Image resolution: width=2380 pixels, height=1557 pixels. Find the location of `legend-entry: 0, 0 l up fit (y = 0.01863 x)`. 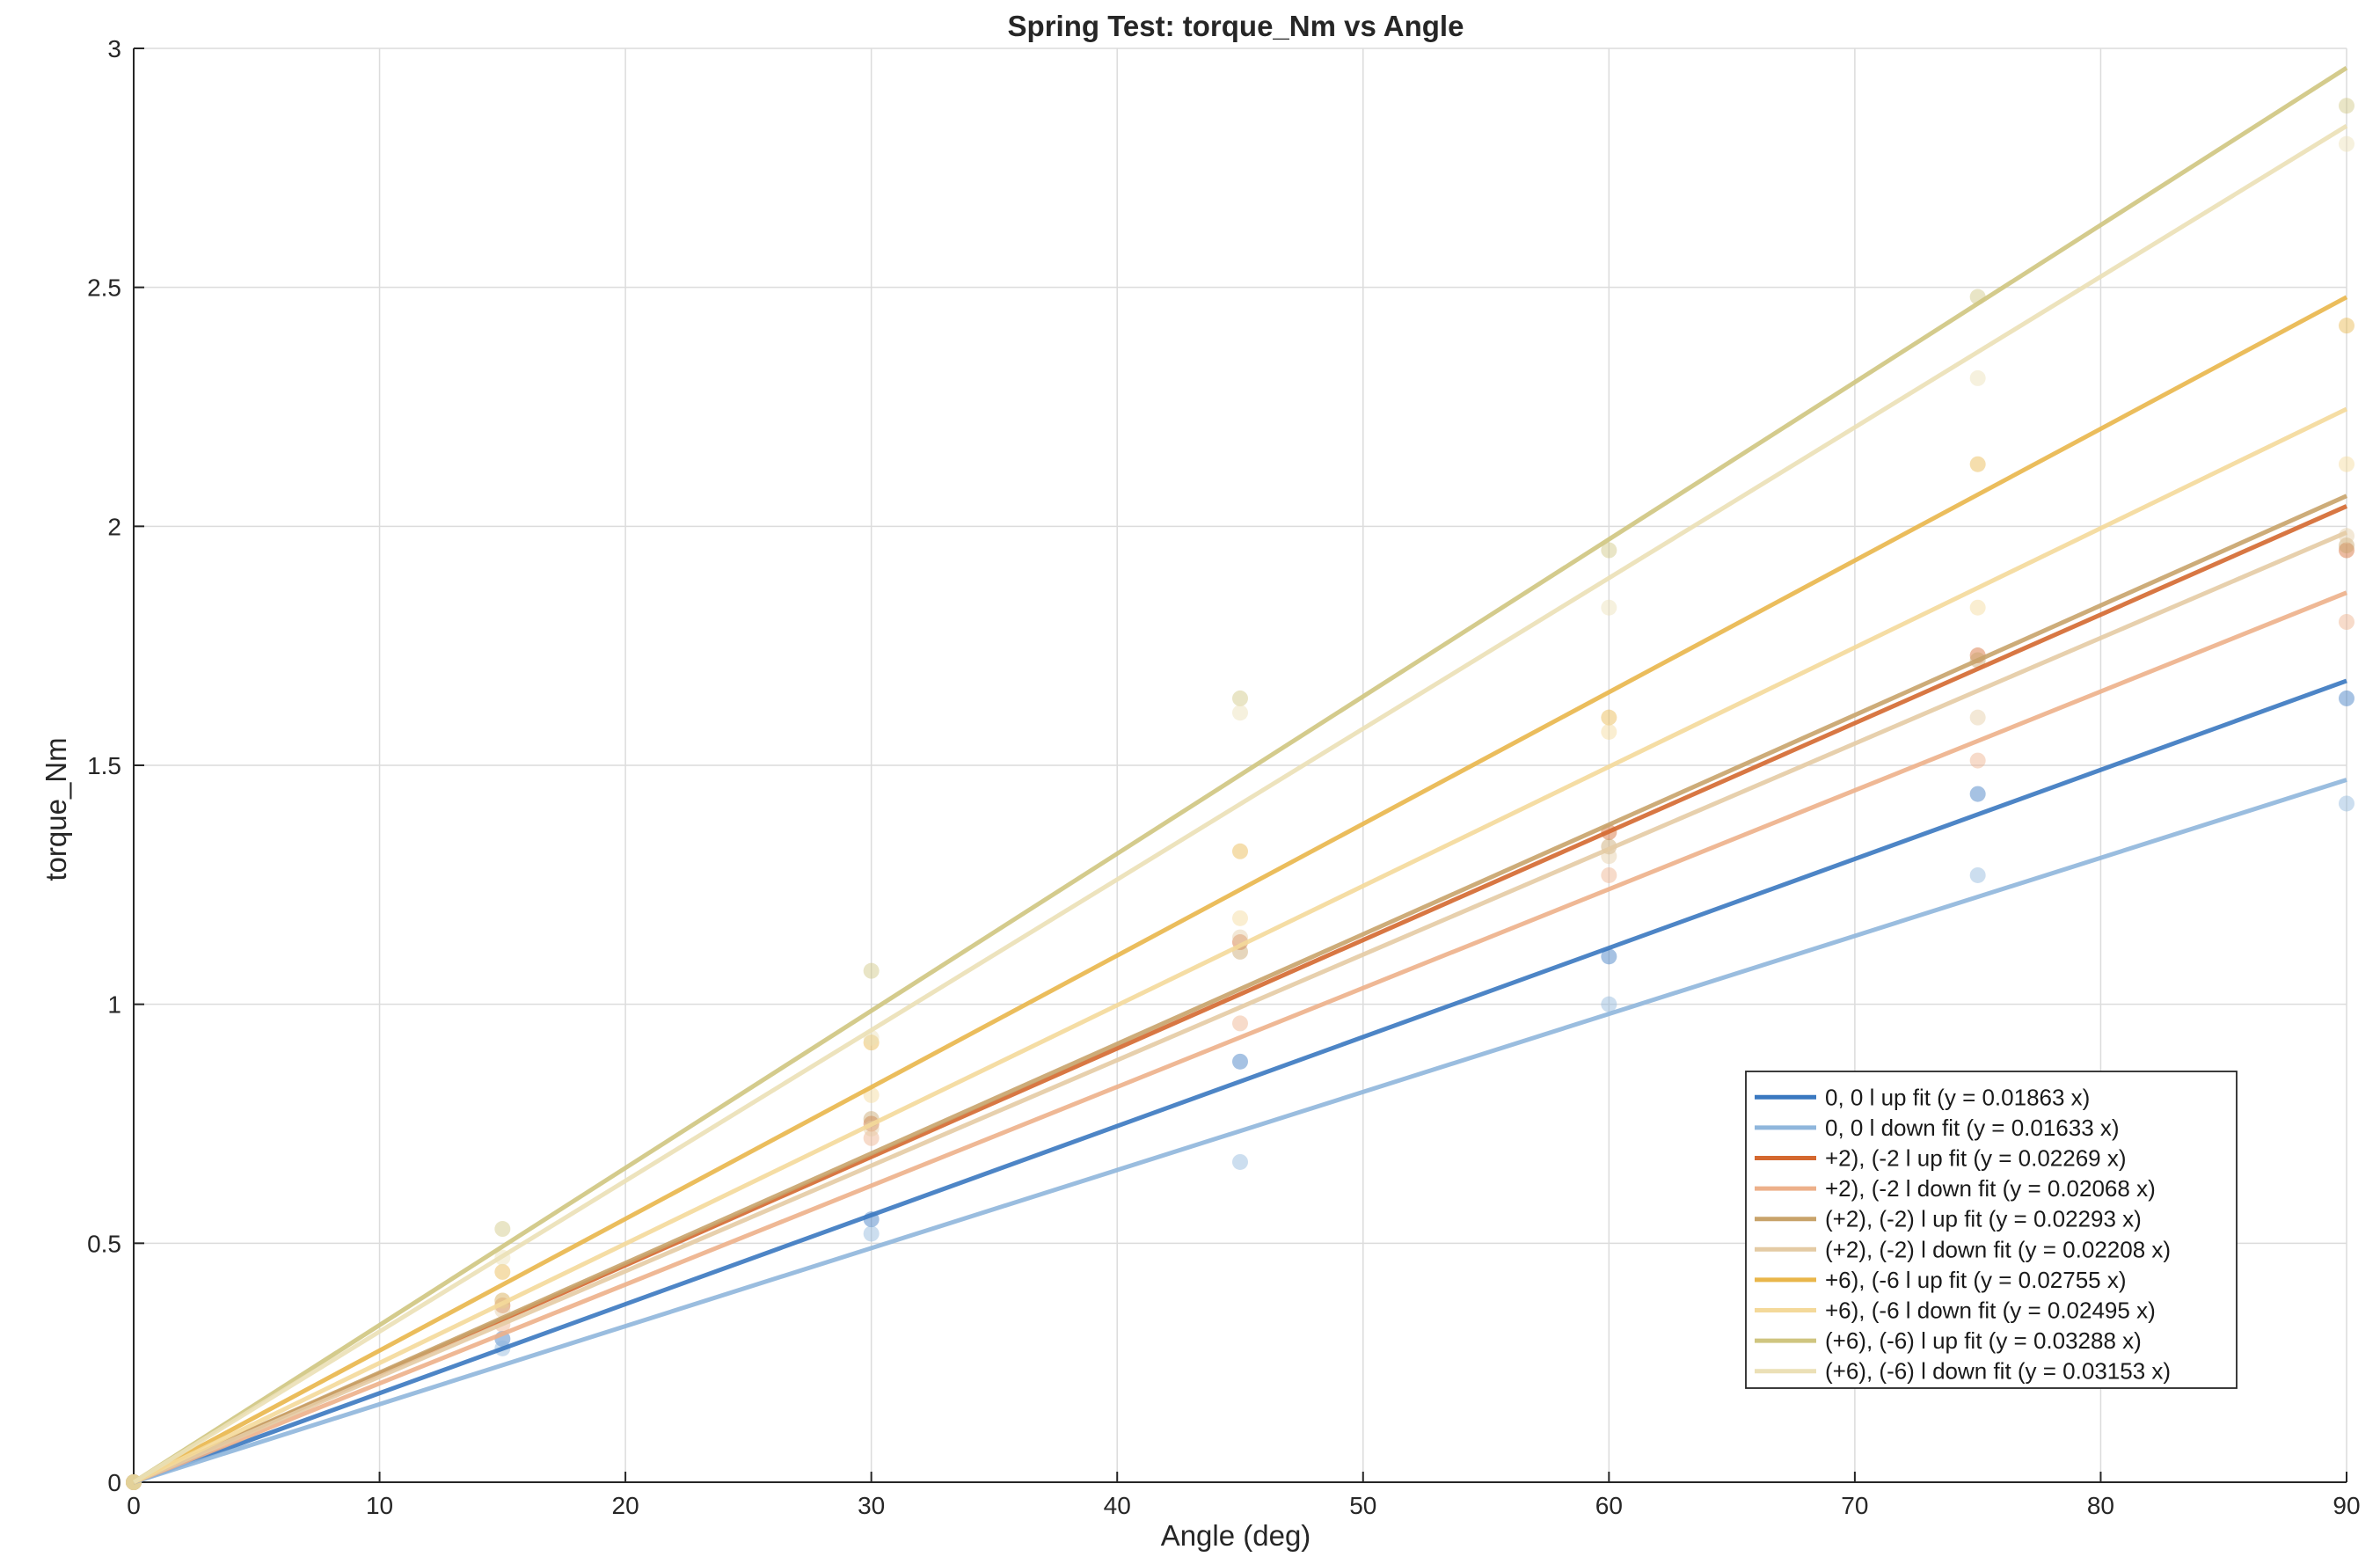

legend-entry: 0, 0 l up fit (y = 0.01863 x) is located at coordinates (1957, 1097).